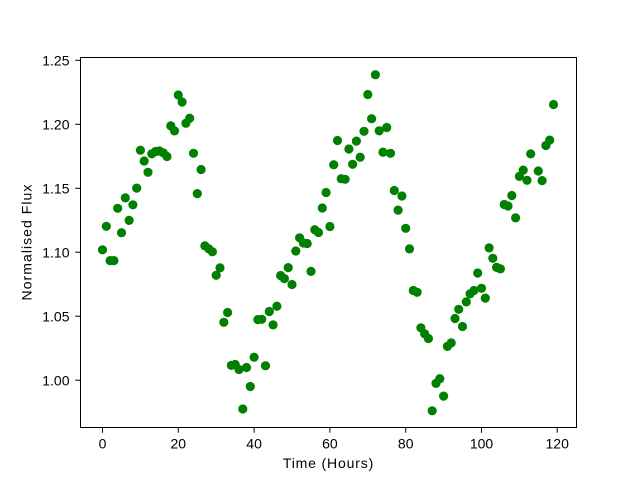 This screenshot has height=480, width=640. Describe the element at coordinates (103, 444) in the screenshot. I see `svg-text: 0` at that location.